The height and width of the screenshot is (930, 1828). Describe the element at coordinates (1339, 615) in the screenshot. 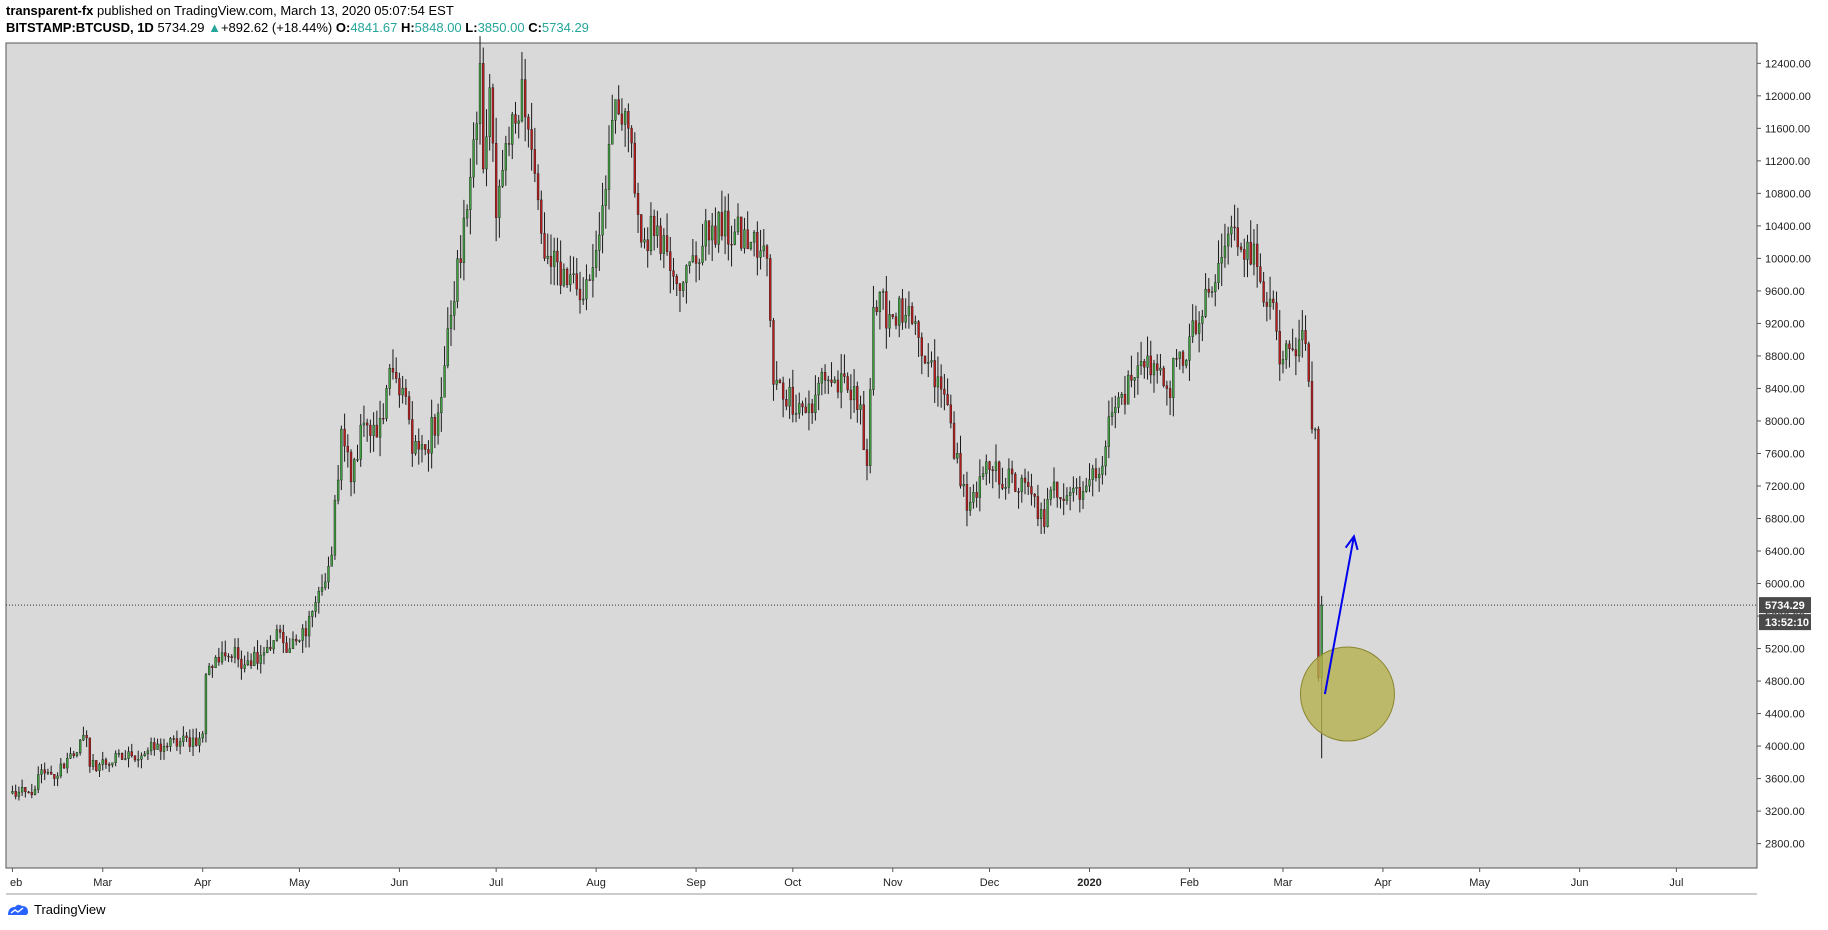

I see `trend-arrow` at that location.